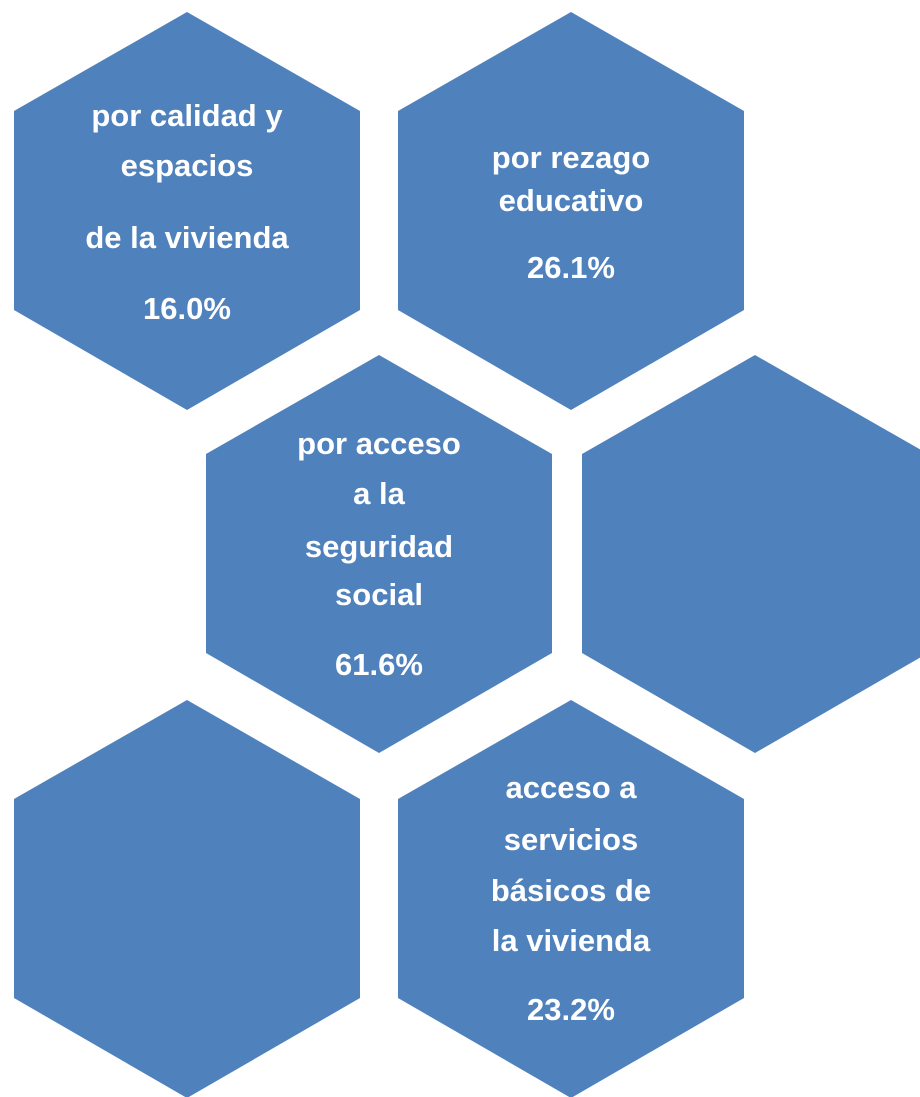  Describe the element at coordinates (571, 890) in the screenshot. I see `node-label: básicos de` at that location.